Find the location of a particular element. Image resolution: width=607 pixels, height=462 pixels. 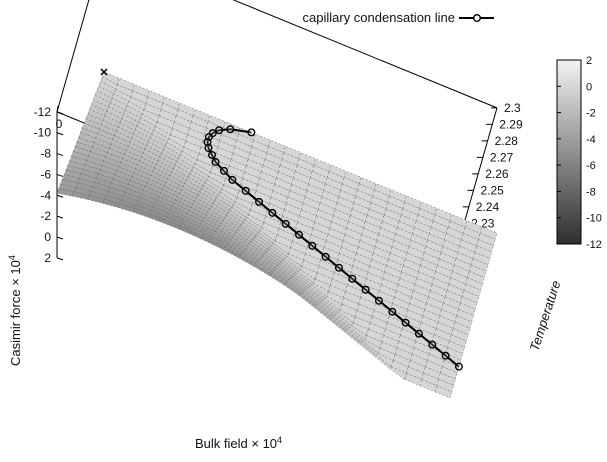

z-tick-label: -4 is located at coordinates (45, 195).